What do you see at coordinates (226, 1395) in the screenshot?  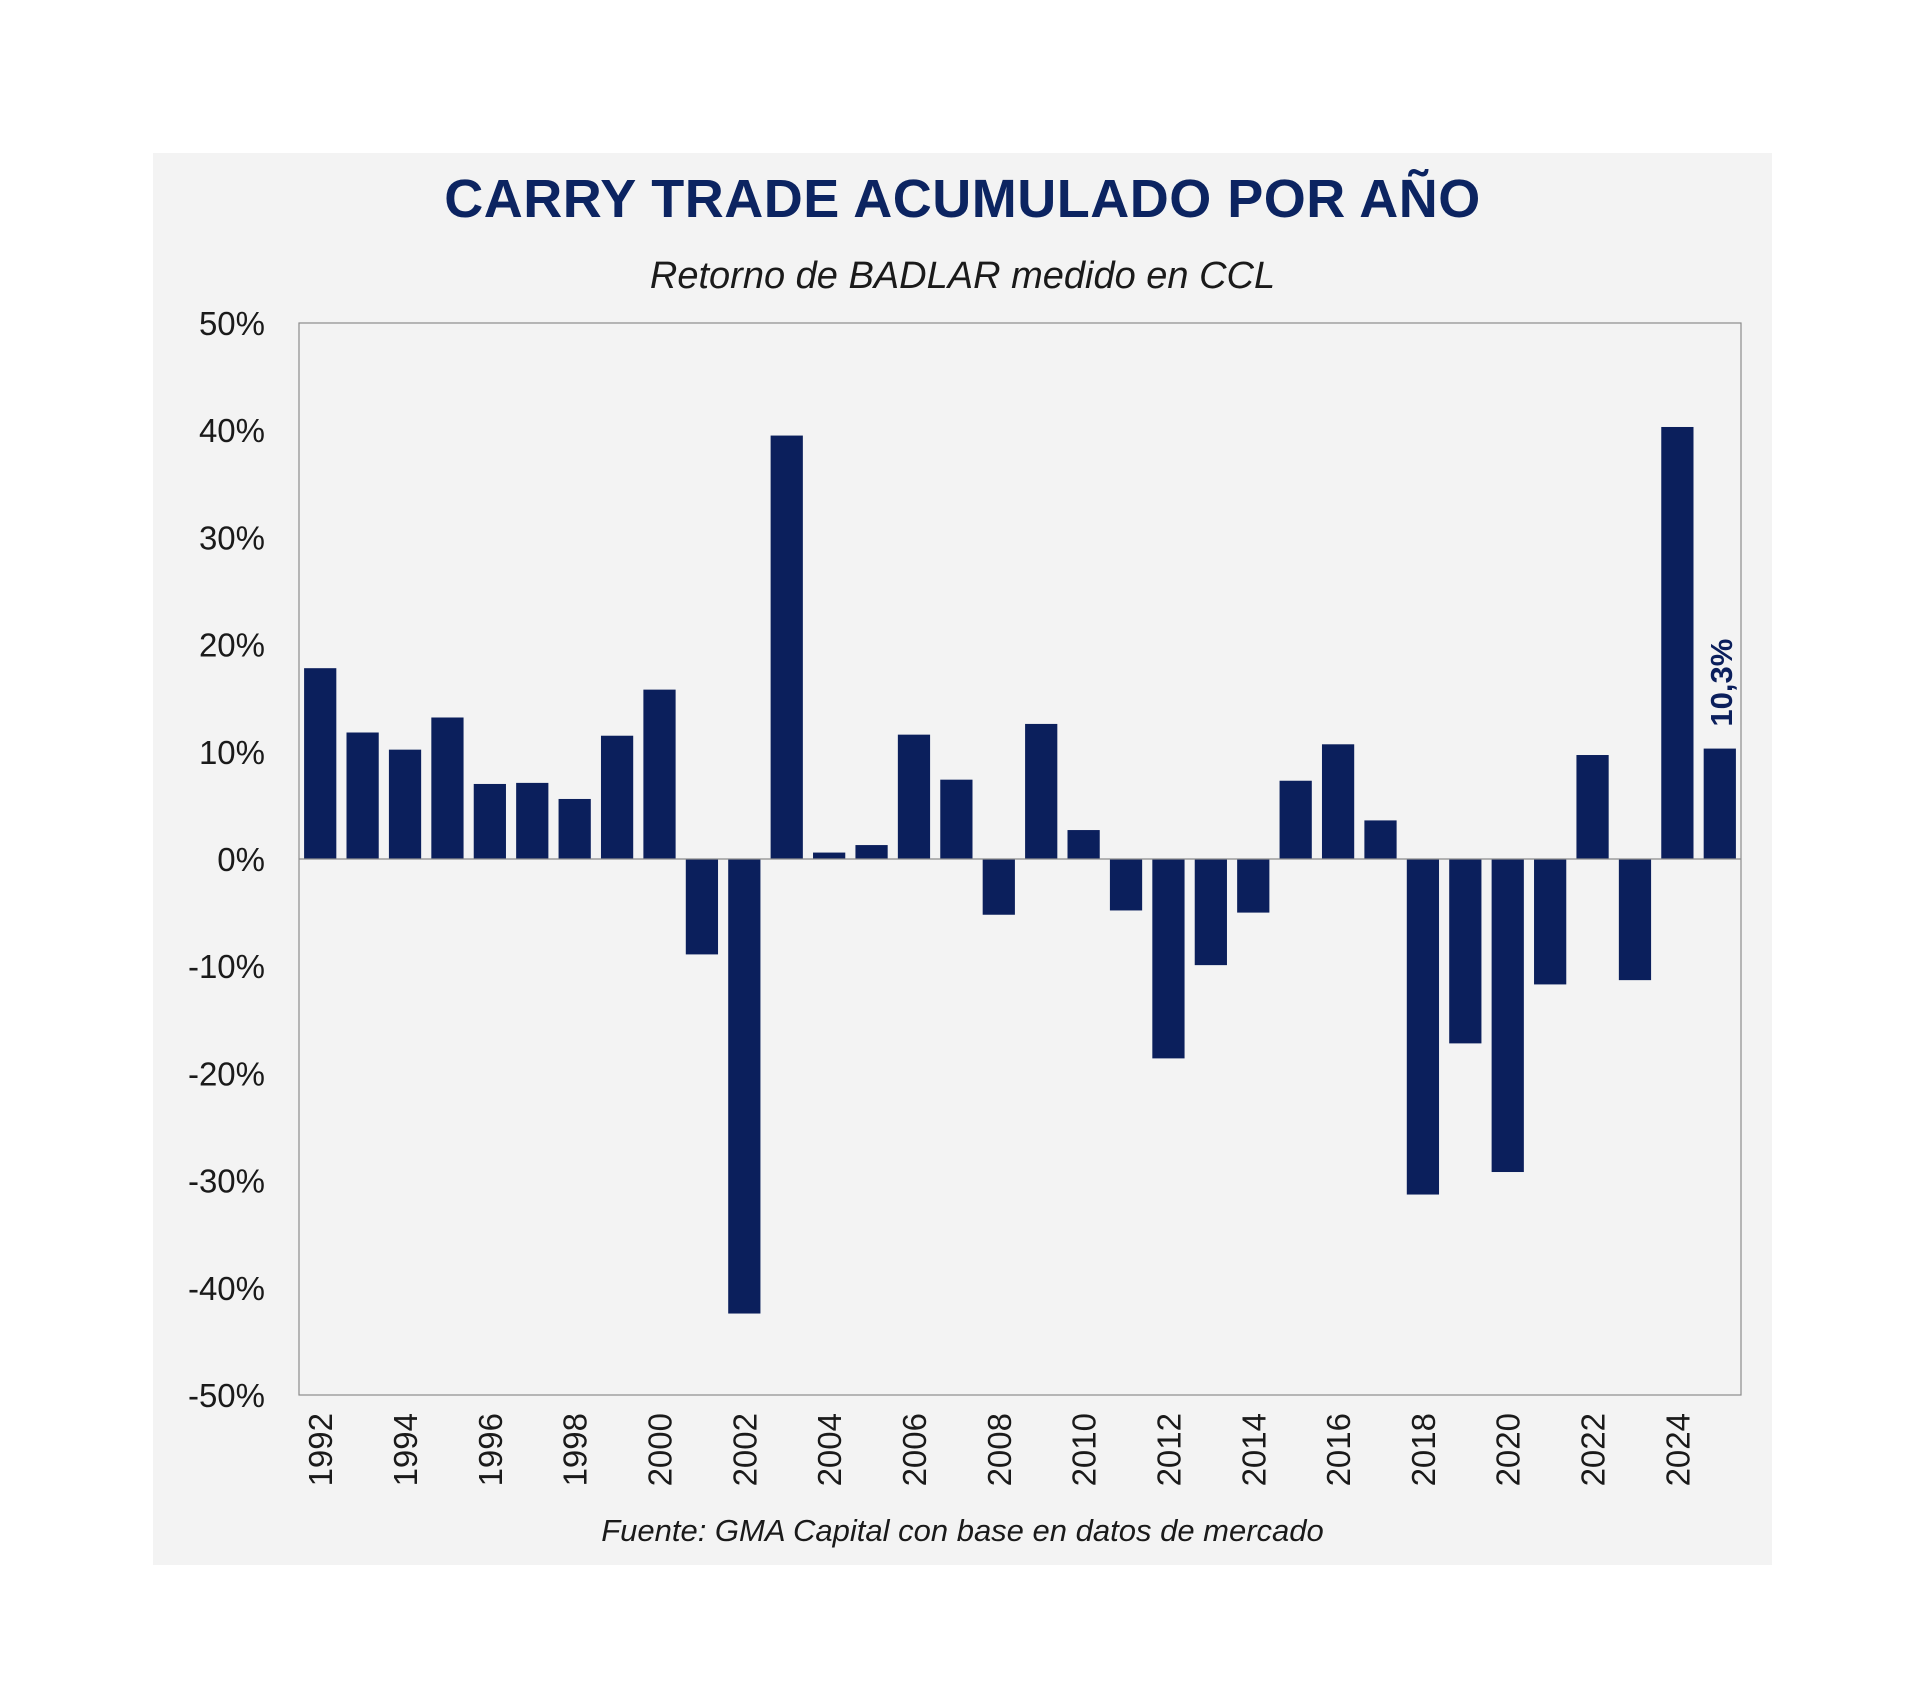 I see `y-tick-label: -50%` at bounding box center [226, 1395].